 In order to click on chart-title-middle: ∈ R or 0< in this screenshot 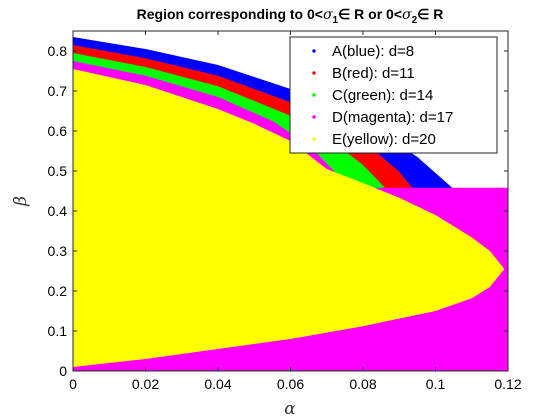, I will do `click(370, 14)`.